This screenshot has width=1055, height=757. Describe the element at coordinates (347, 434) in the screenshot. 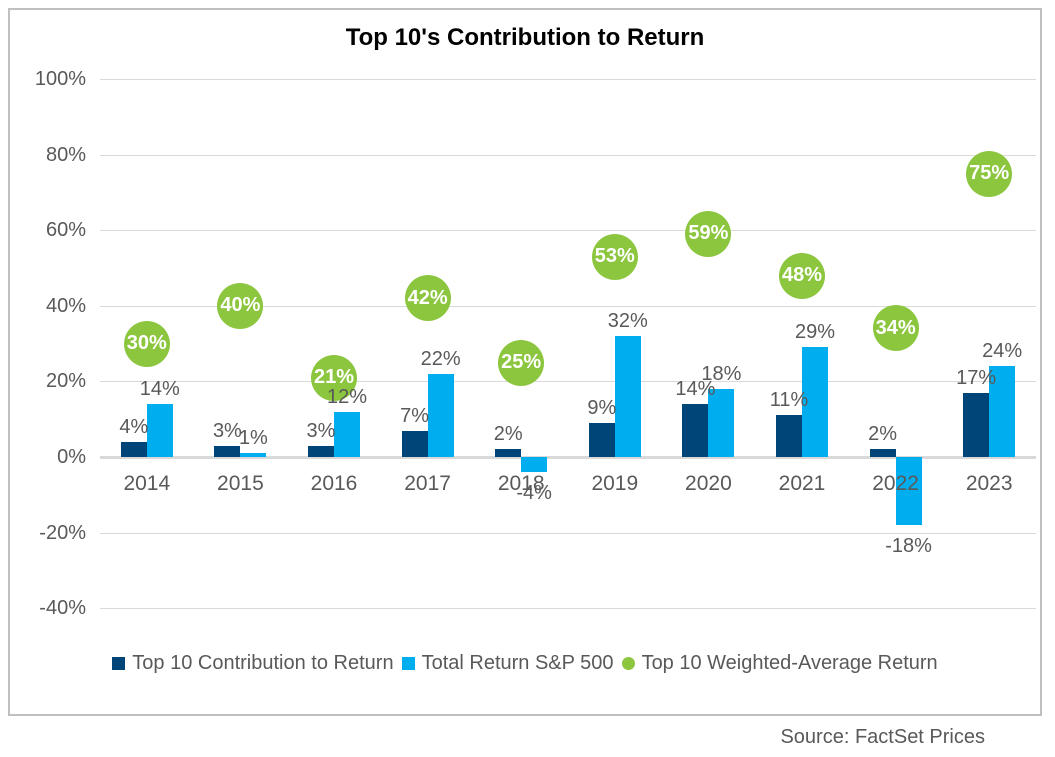

I see `bar-sp500-2016` at that location.